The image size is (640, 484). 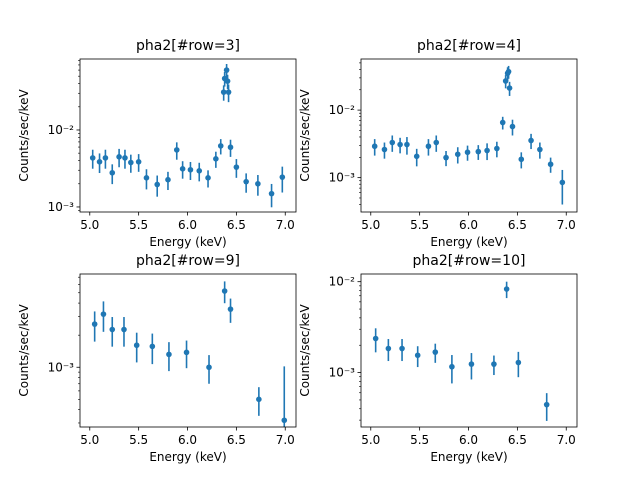 I want to click on subplot-title: pha2[#row=9], so click(x=188, y=261).